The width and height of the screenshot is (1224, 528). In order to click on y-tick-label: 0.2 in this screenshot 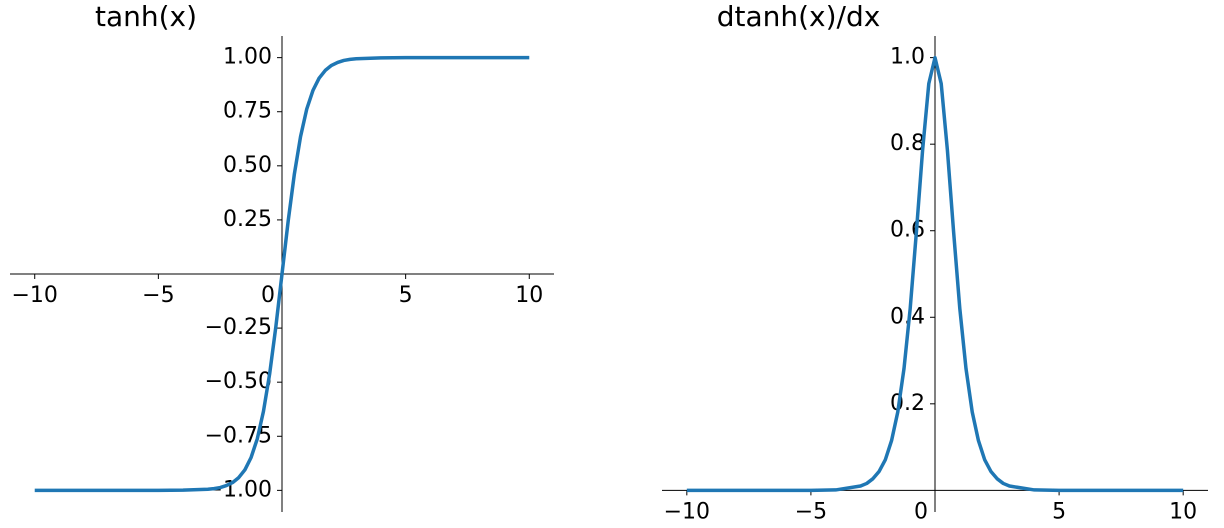, I will do `click(907, 403)`.